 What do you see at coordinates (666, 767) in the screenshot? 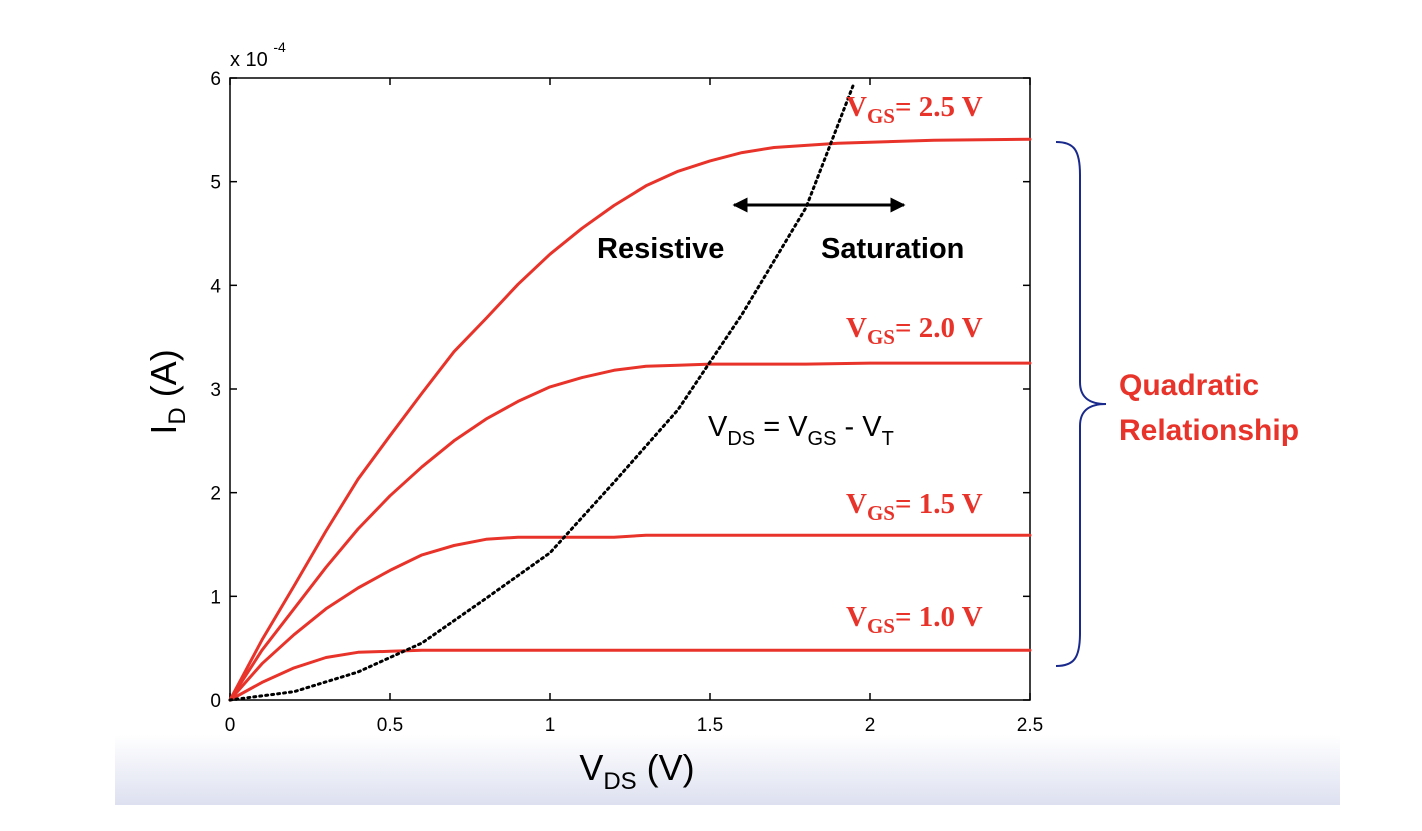
I see `x-axis-title-rest: (V)` at bounding box center [666, 767].